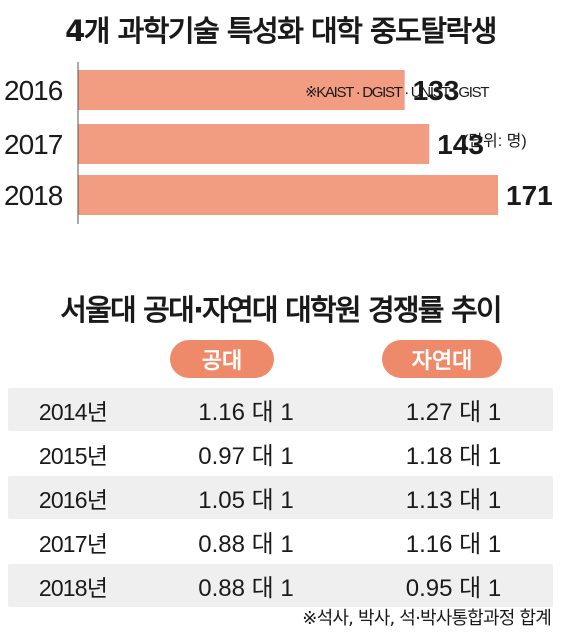  I want to click on bar-category-label: 2018, so click(33, 195).